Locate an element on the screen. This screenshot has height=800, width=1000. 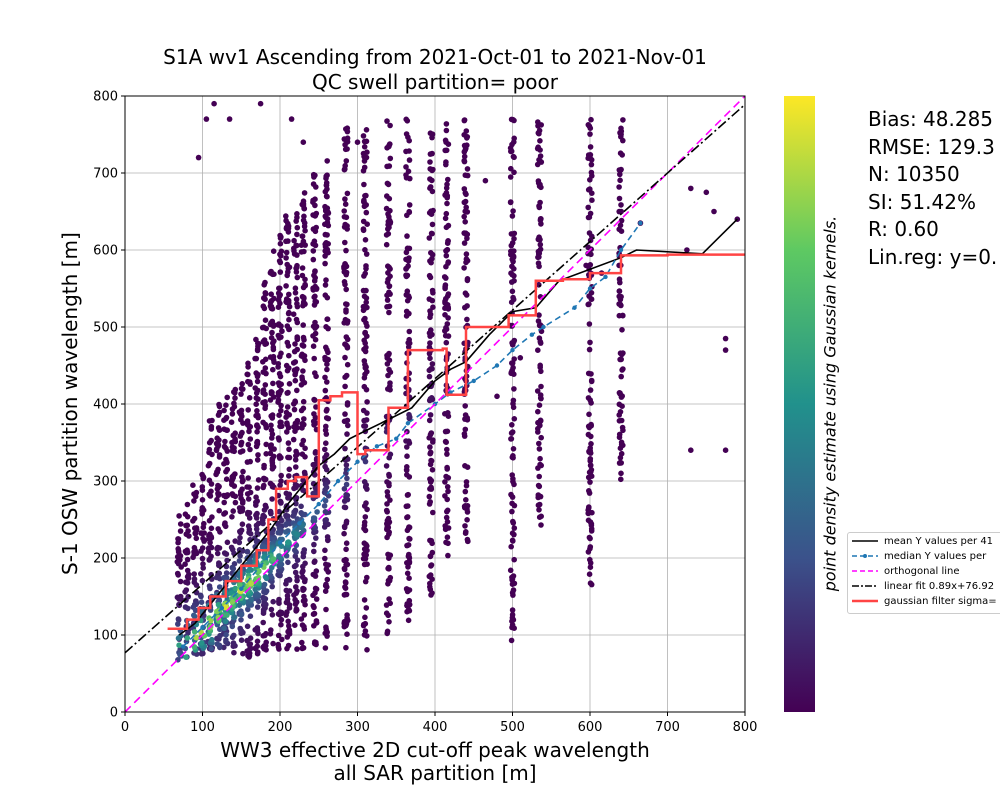
legend-swatch-orthogonal is located at coordinates (865, 571).